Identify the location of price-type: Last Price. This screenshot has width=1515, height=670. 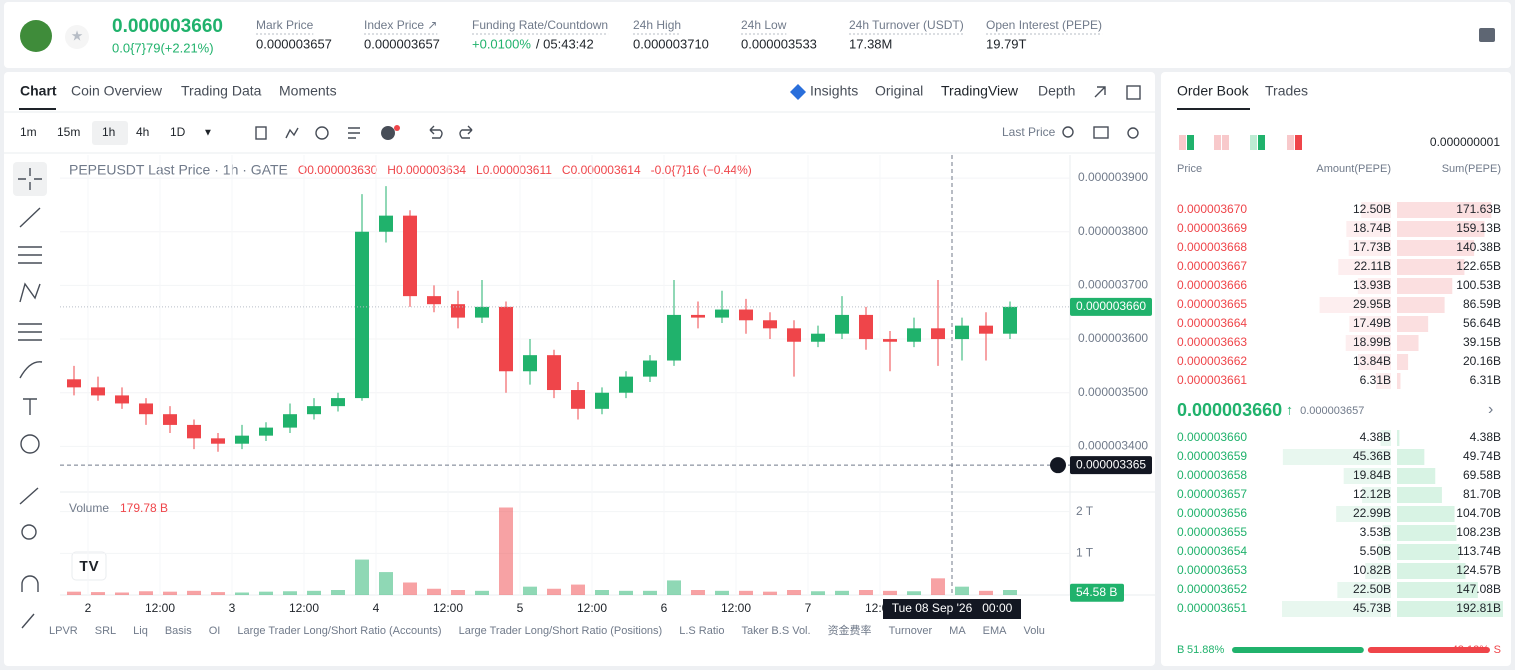
(1029, 132).